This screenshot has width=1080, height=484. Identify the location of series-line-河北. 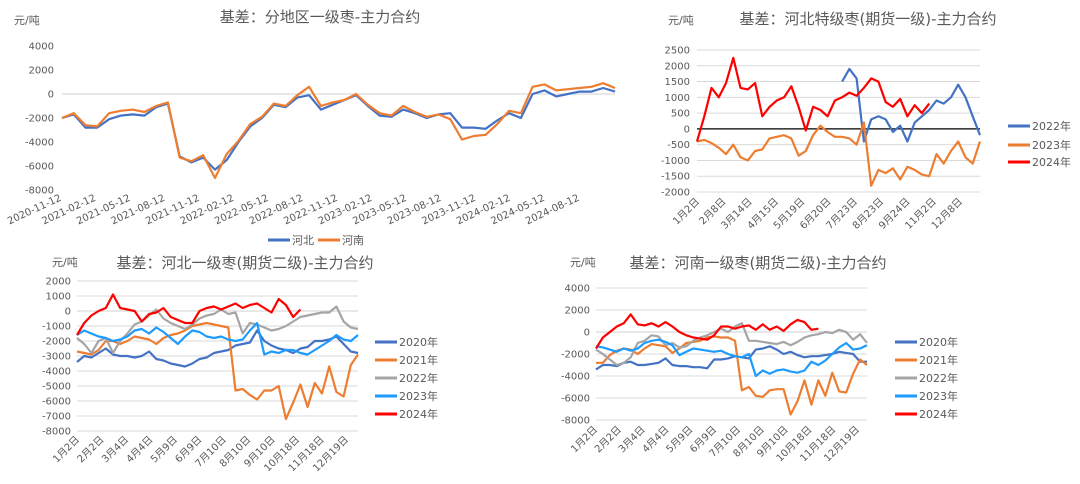
(338, 128).